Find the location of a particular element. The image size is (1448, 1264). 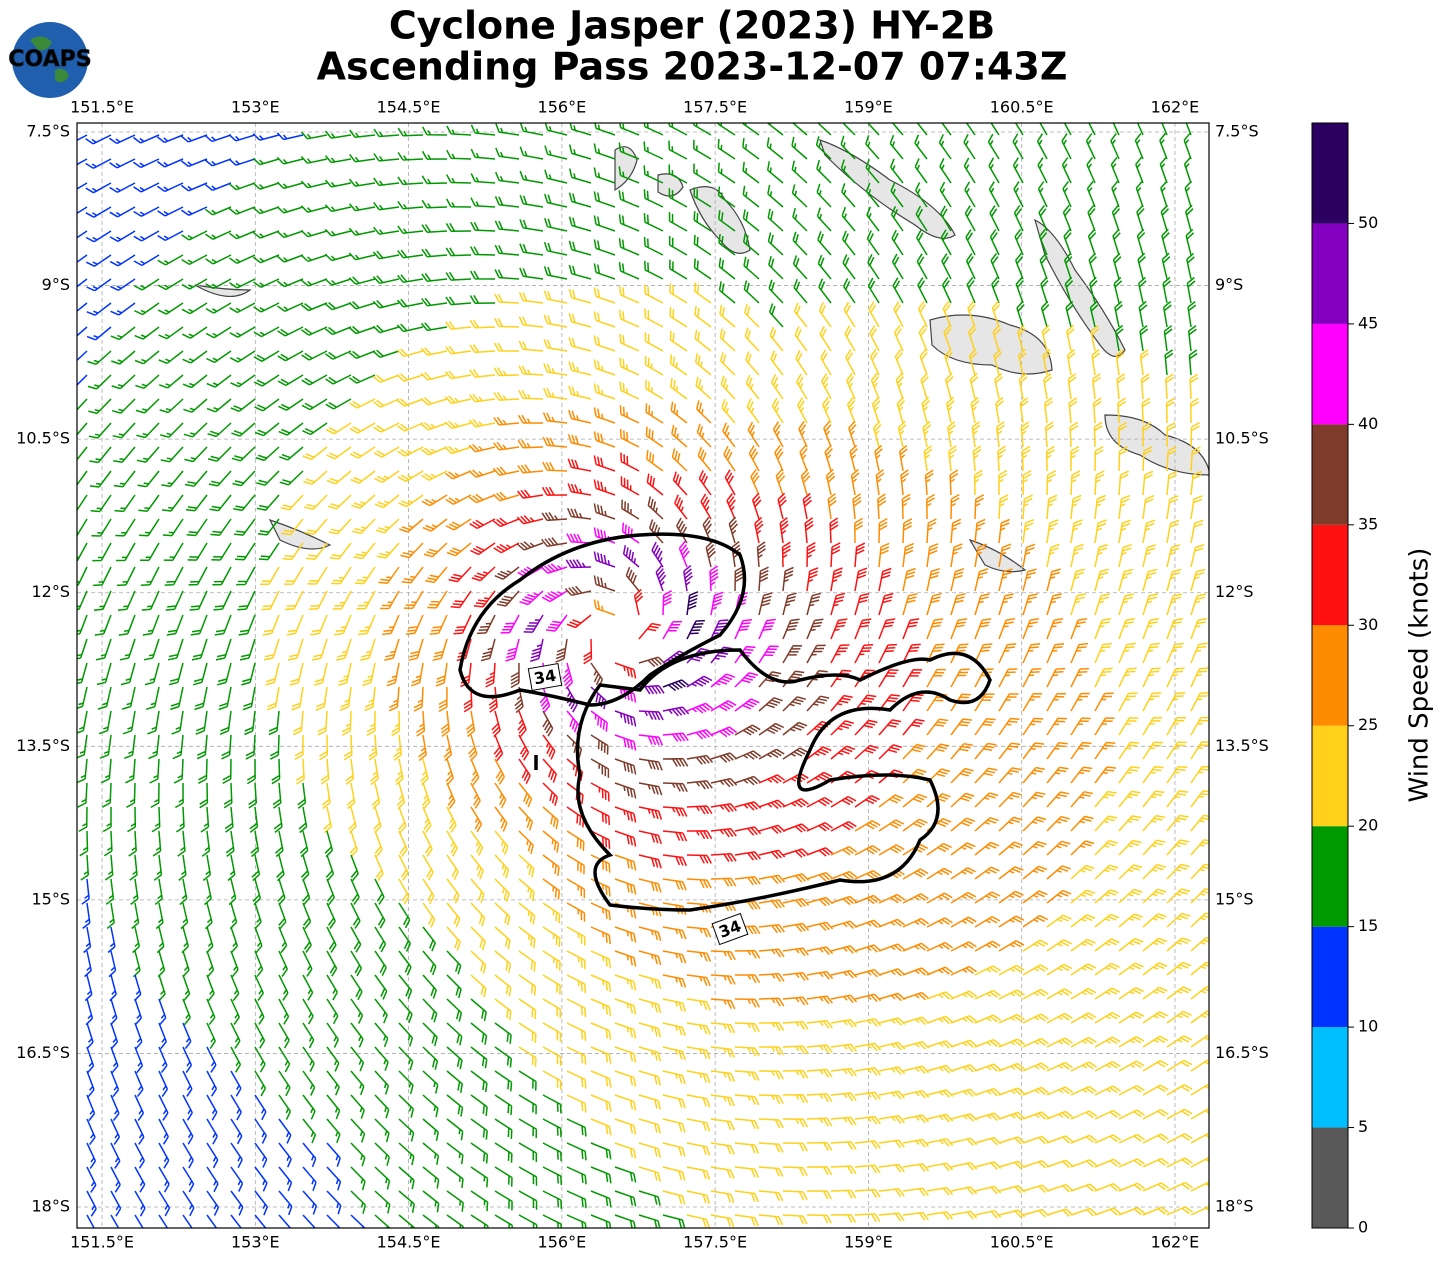

colorbar-tick-label: 20 is located at coordinates (1368, 825).